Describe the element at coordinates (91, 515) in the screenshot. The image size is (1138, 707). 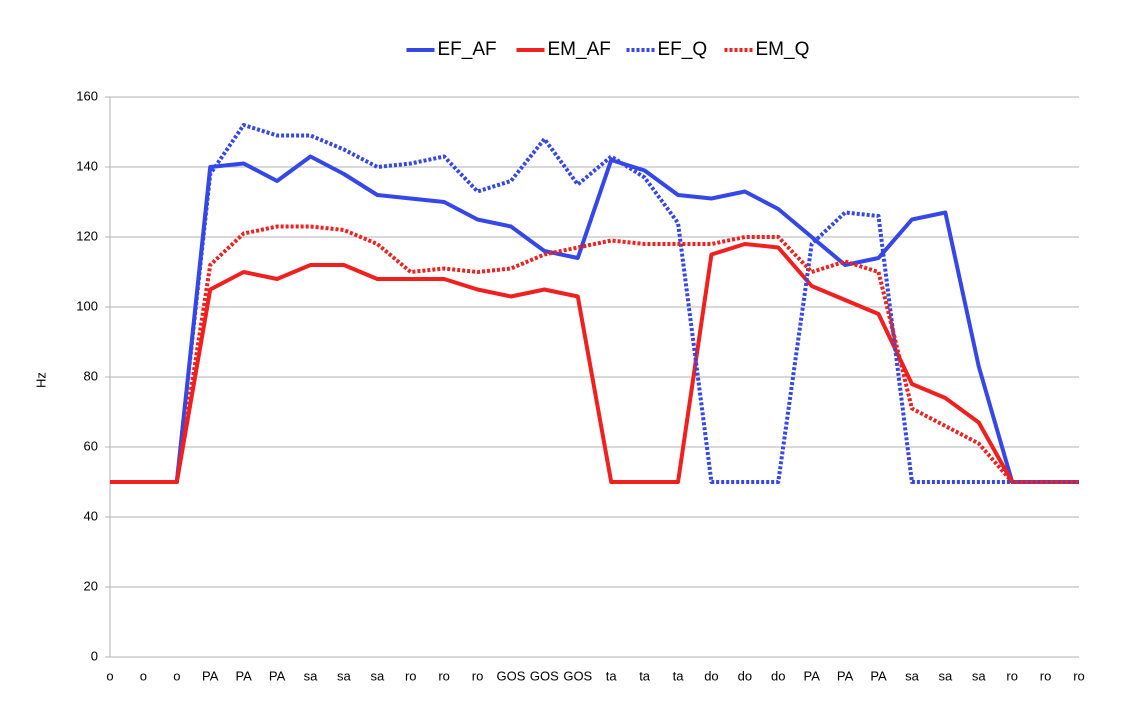
I see `y-tick-label: 40` at that location.